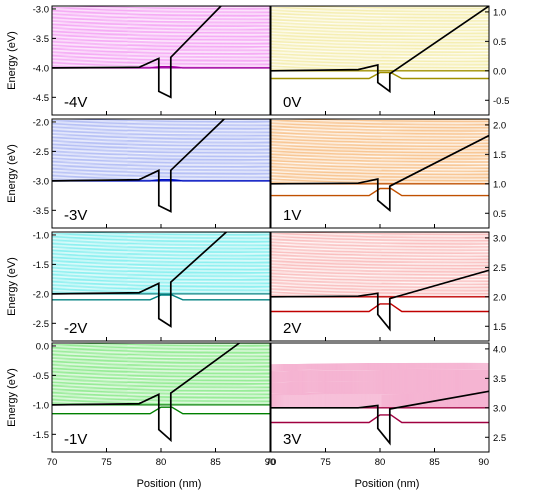 The image size is (550, 498). Describe the element at coordinates (41, 98) in the screenshot. I see `y-tick-label: -4.5` at that location.